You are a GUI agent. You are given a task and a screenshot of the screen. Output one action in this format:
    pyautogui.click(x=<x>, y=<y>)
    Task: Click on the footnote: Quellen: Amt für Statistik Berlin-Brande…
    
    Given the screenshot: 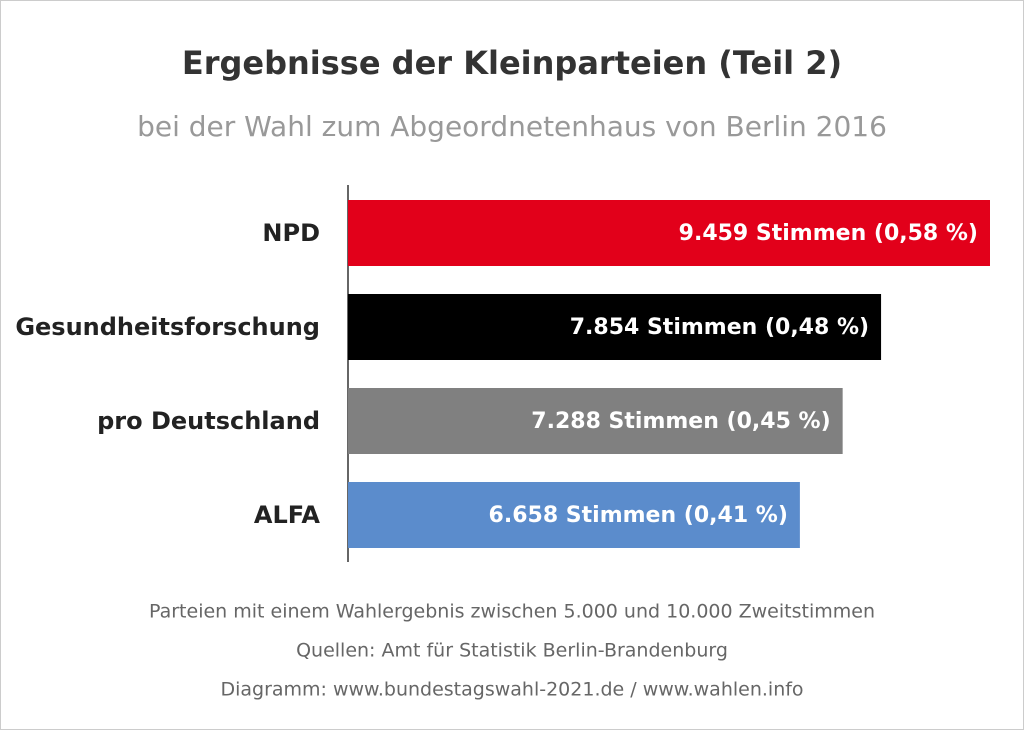 What is the action you would take?
    pyautogui.click(x=512, y=651)
    